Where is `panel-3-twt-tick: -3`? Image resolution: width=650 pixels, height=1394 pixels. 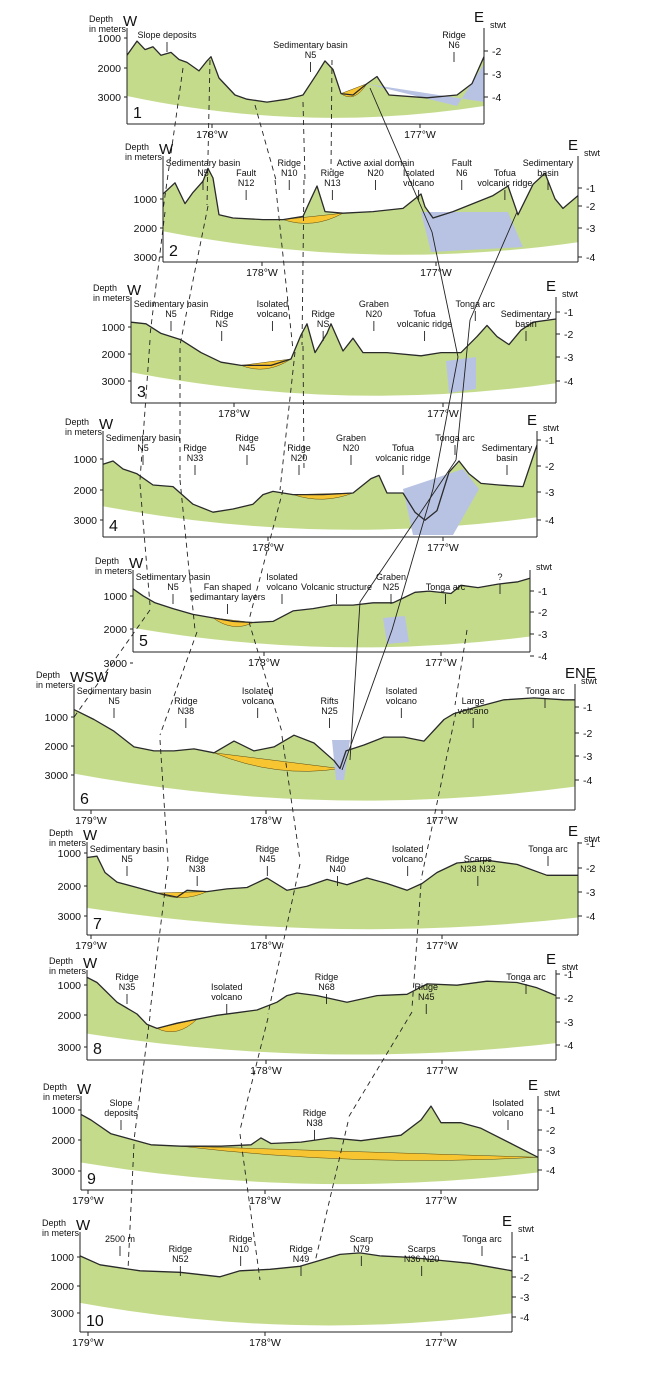 panel-3-twt-tick: -3 is located at coordinates (568, 358).